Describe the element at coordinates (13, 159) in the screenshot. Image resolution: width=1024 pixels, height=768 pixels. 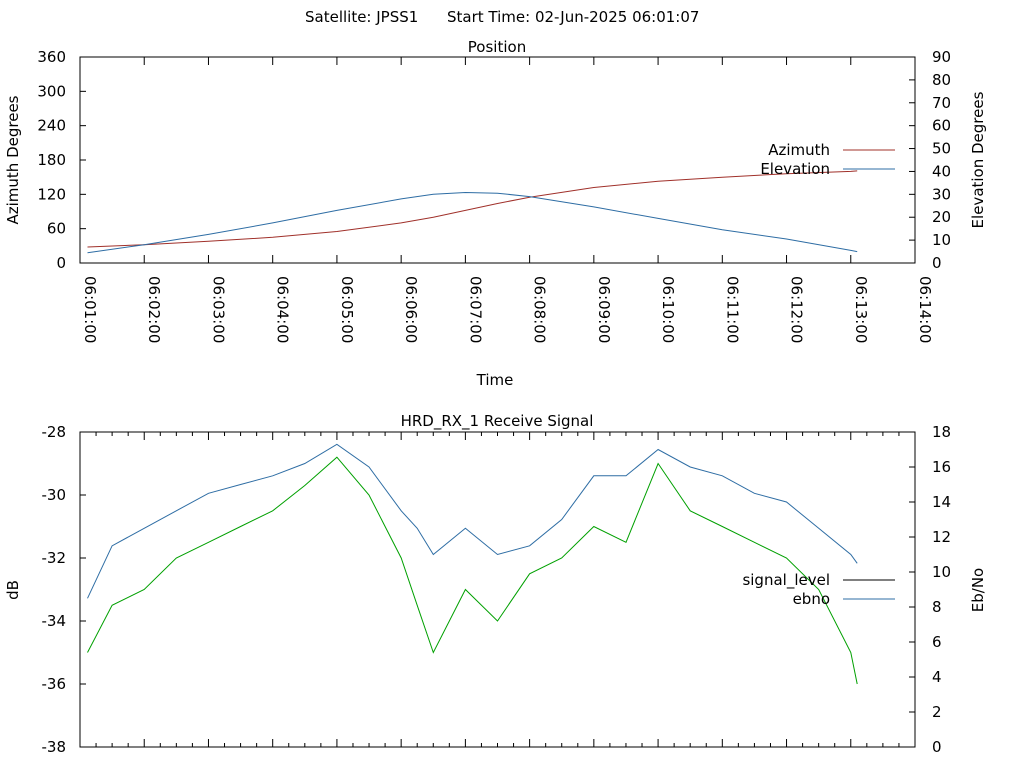
I see `azimuth-y-axis-label: Azimuth Degrees` at that location.